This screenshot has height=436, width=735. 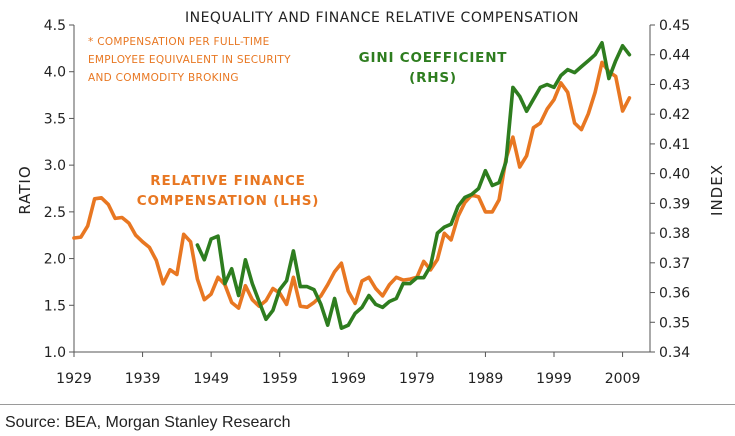 What do you see at coordinates (674, 353) in the screenshot?
I see `right-tick-label: 0.34` at bounding box center [674, 353].